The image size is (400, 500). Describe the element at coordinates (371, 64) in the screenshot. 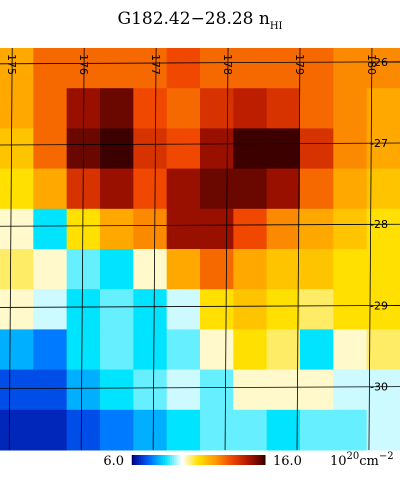

I see `x-tick-label: 180` at that location.